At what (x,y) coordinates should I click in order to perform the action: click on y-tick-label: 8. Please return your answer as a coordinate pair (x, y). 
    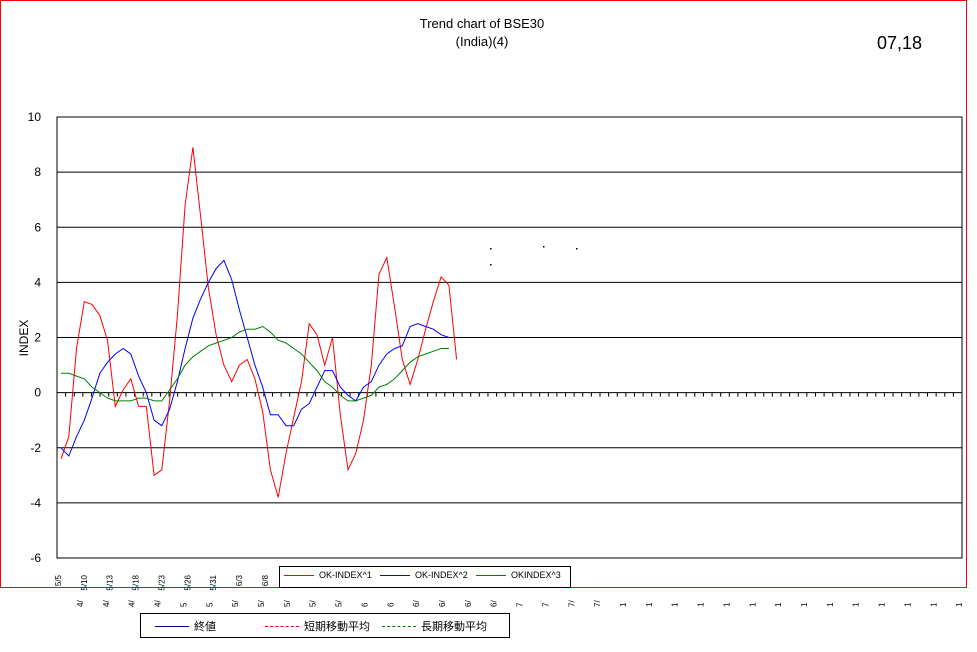
    Looking at the image, I should click on (37, 172).